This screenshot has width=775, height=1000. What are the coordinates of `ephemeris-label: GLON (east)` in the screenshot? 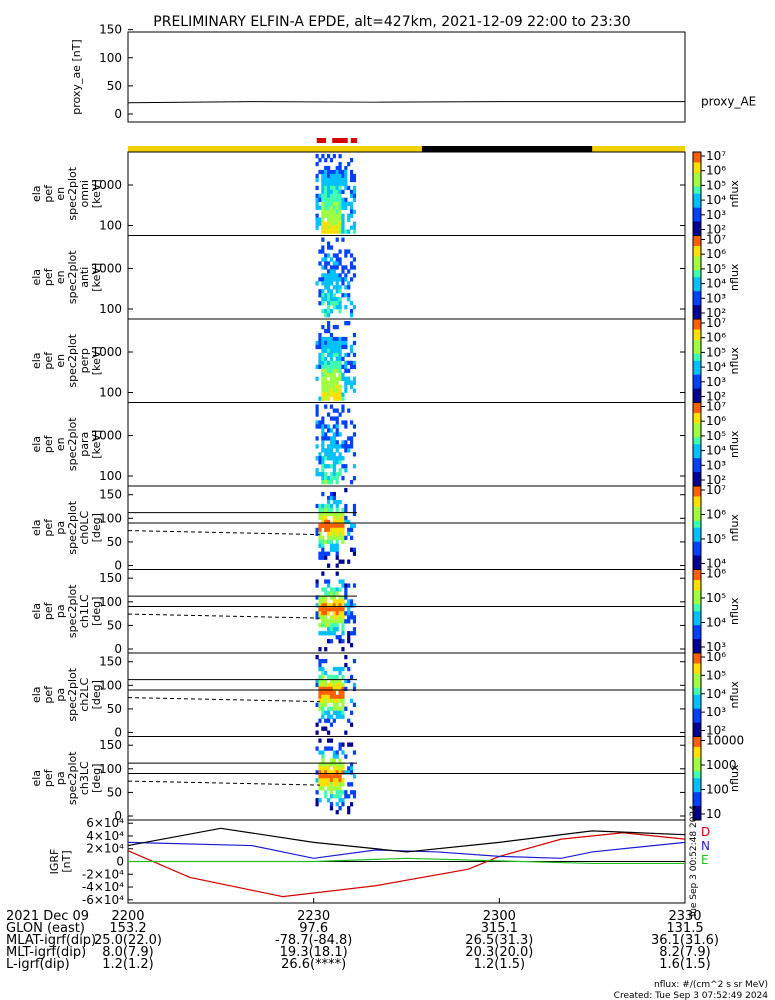 It's located at (45, 928).